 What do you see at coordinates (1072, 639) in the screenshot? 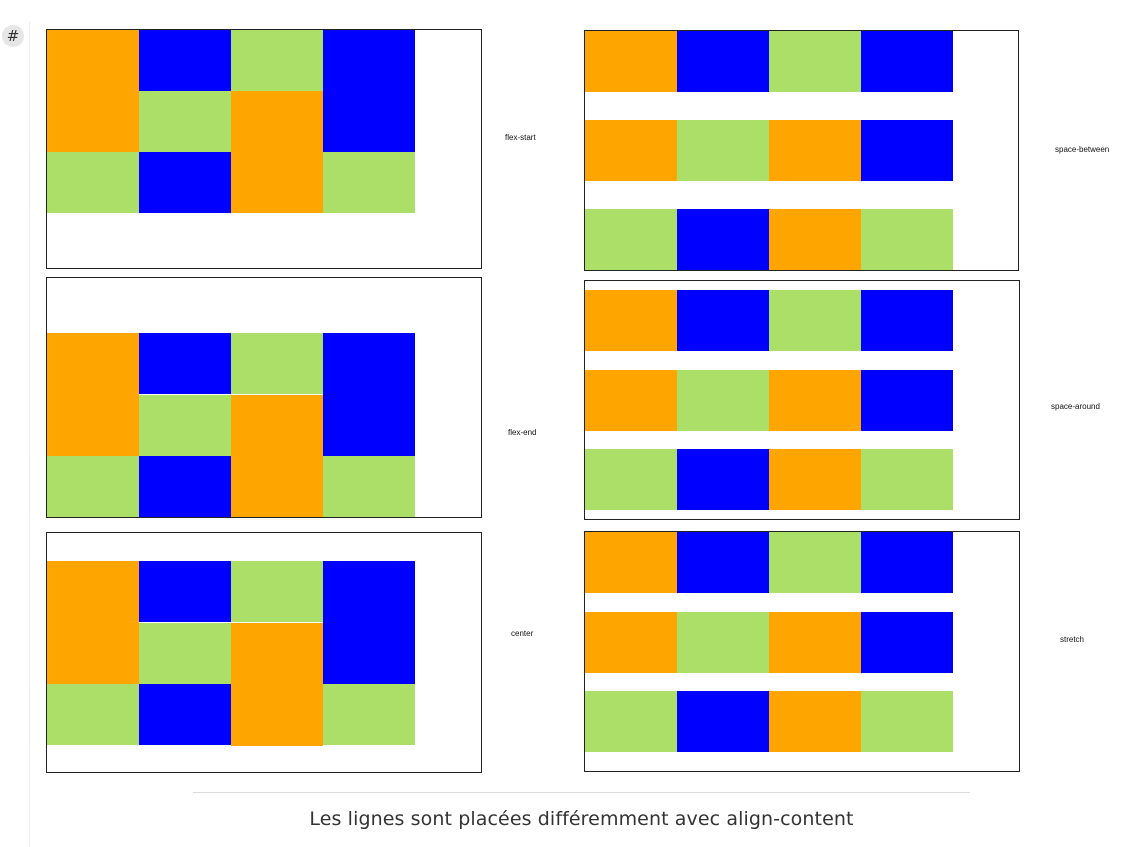
I see `panel-label: stretch` at bounding box center [1072, 639].